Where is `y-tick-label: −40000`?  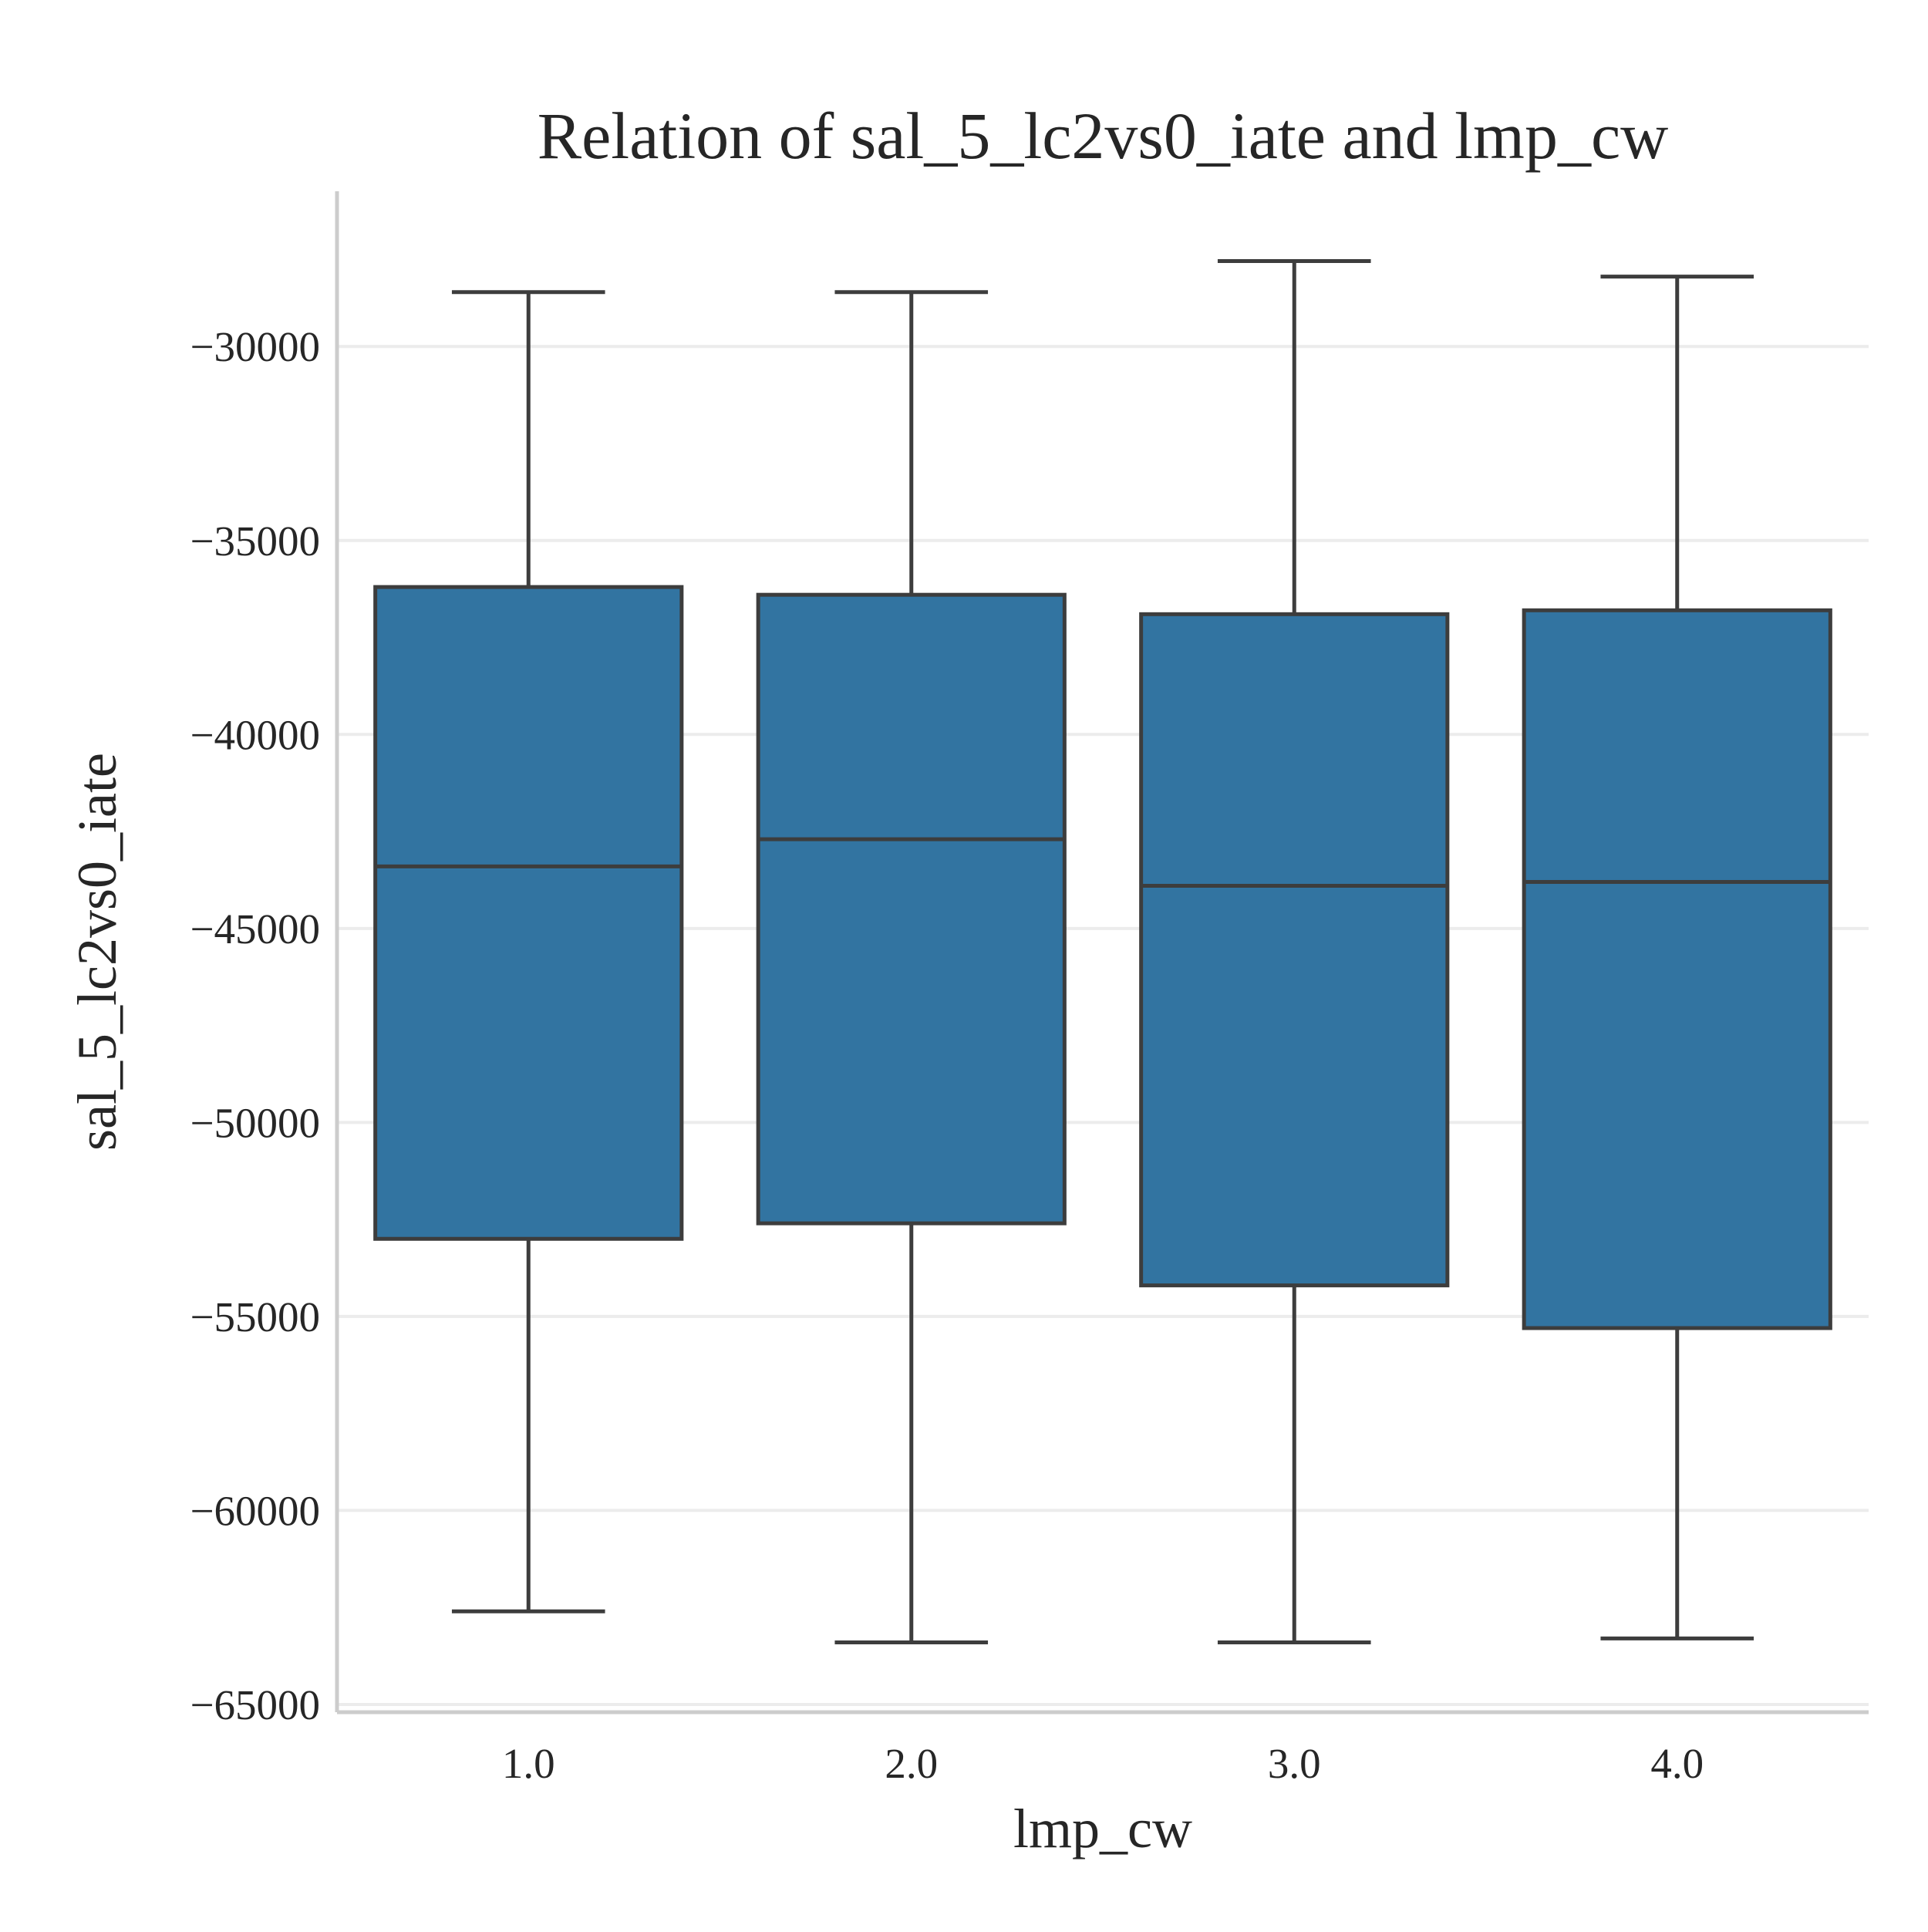 y-tick-label: −40000 is located at coordinates (255, 734).